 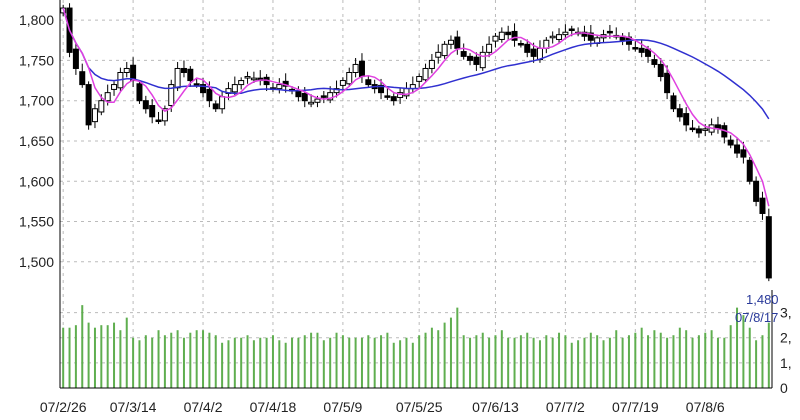 I want to click on x-tick-label: 07/4/18, so click(x=273, y=407).